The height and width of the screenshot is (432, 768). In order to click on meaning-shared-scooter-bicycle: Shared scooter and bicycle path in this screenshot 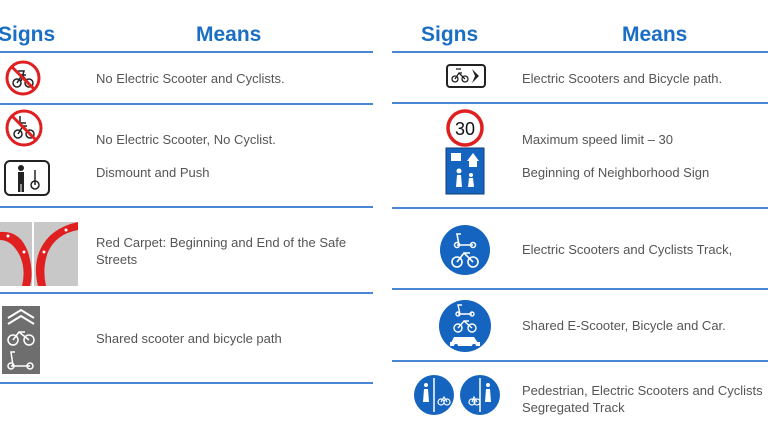, I will do `click(189, 338)`.